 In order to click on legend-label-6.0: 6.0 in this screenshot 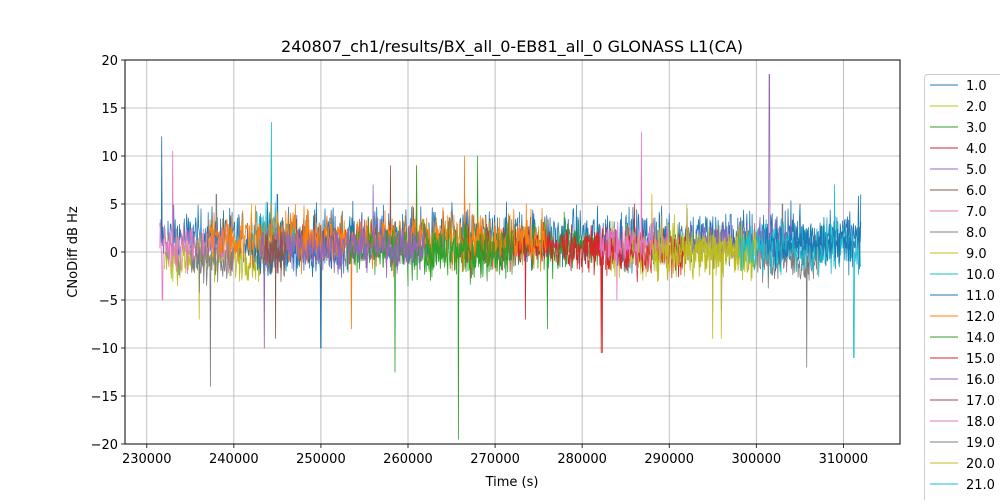, I will do `click(976, 191)`.